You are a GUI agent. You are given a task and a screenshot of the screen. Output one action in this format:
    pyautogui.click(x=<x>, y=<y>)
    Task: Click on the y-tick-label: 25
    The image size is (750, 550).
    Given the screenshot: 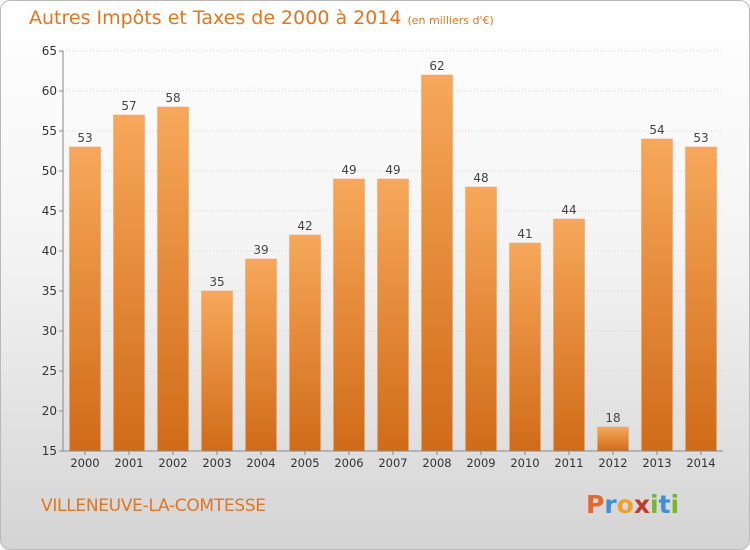 What is the action you would take?
    pyautogui.click(x=49, y=371)
    